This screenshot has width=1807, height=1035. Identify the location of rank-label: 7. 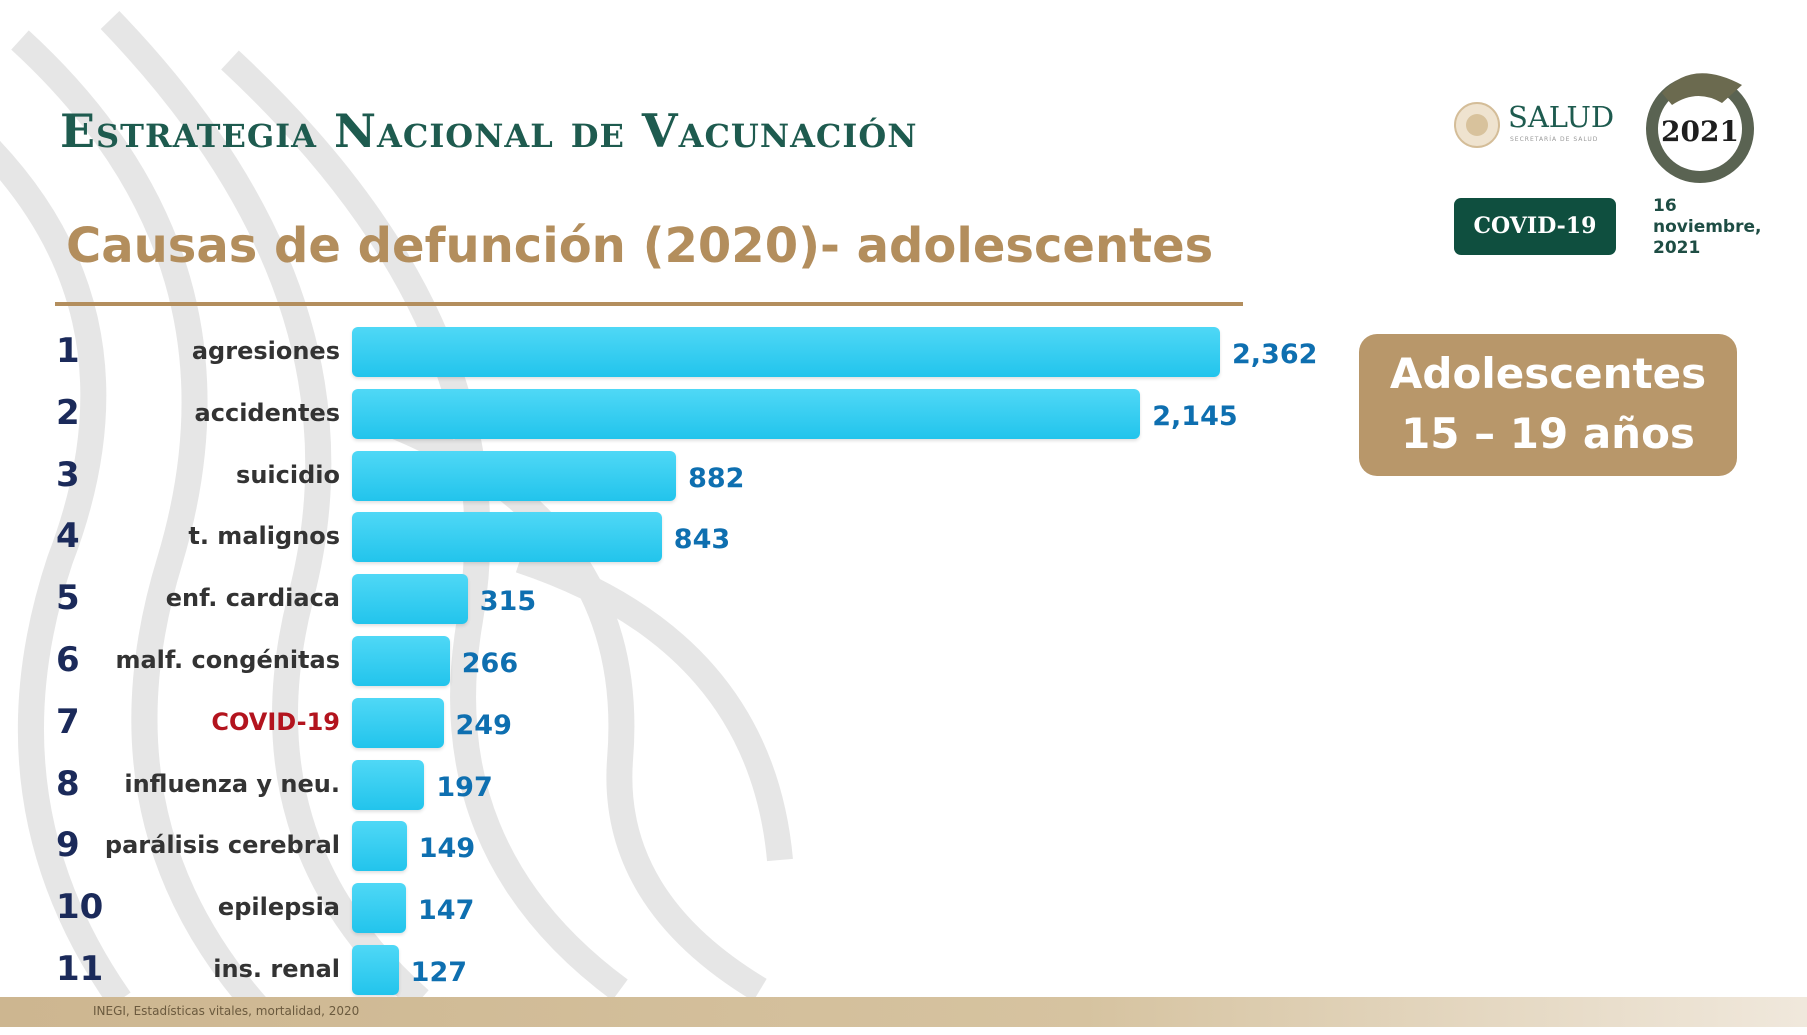
(68, 721).